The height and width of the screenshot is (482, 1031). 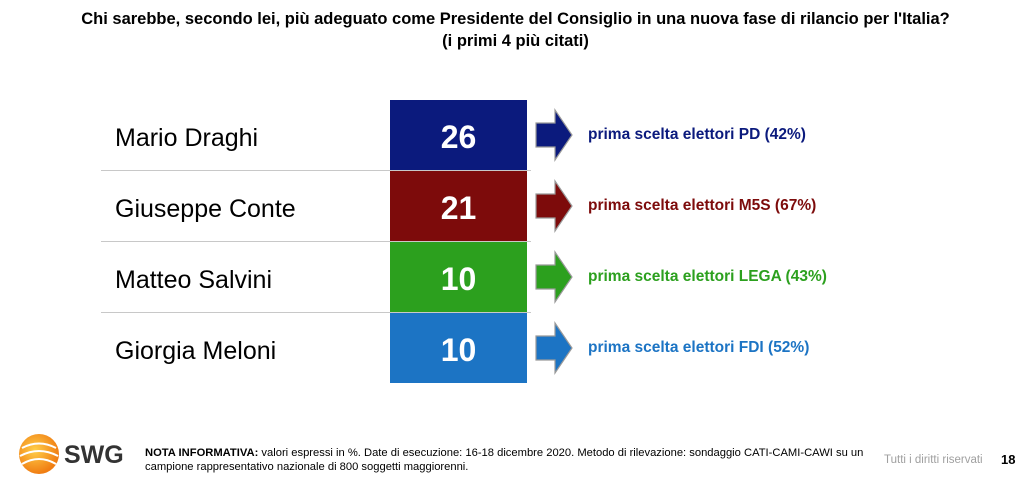 What do you see at coordinates (196, 351) in the screenshot?
I see `candidate-name: Giorgia Meloni` at bounding box center [196, 351].